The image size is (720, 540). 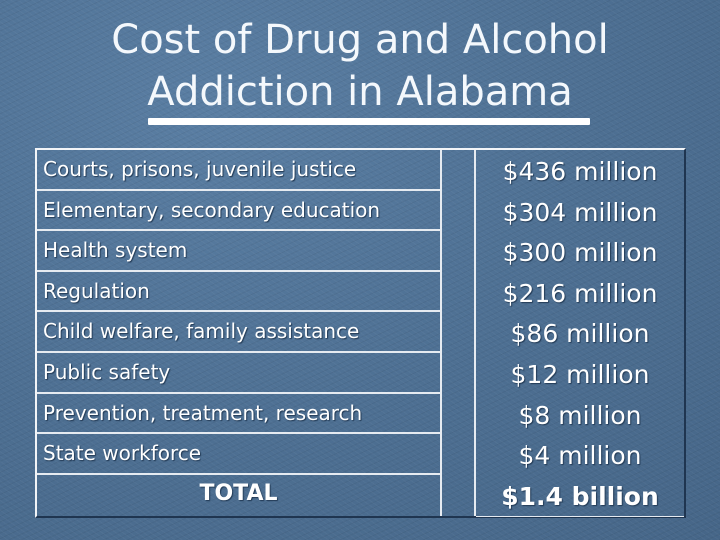 What do you see at coordinates (580, 212) in the screenshot?
I see `table-row-value: $304 million` at bounding box center [580, 212].